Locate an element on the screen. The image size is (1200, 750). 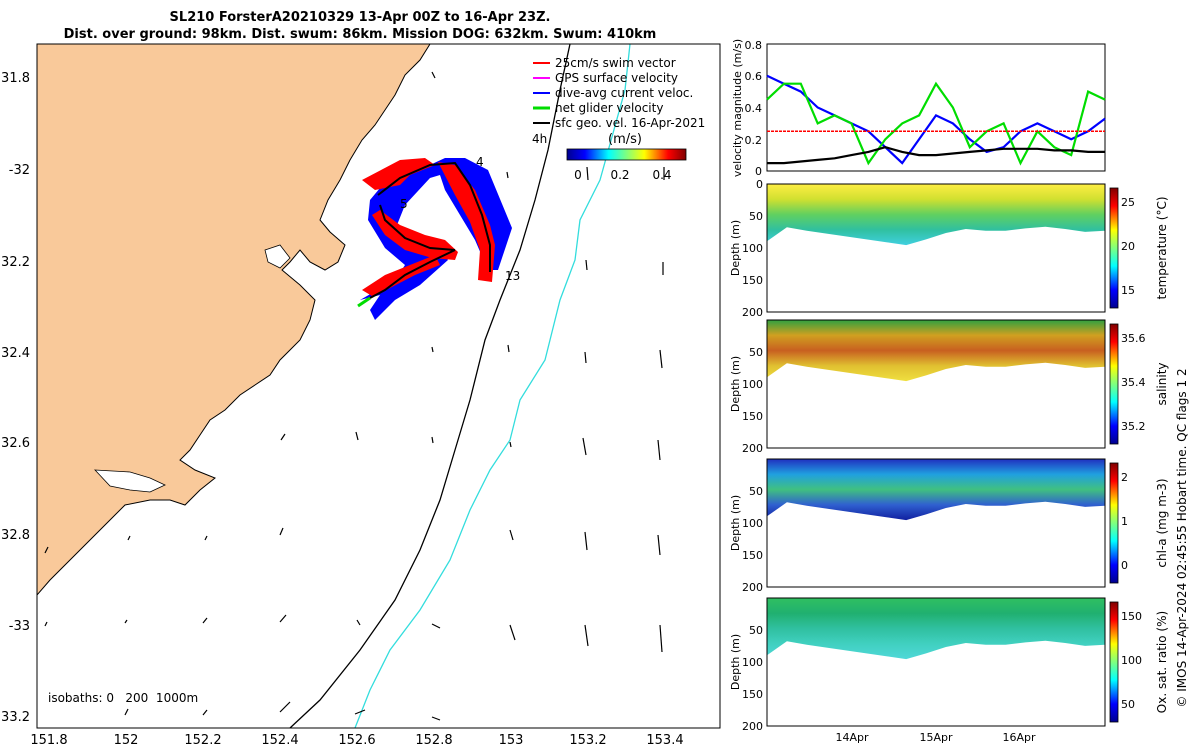
colorbar-tick: 100 is located at coordinates (1131, 660).